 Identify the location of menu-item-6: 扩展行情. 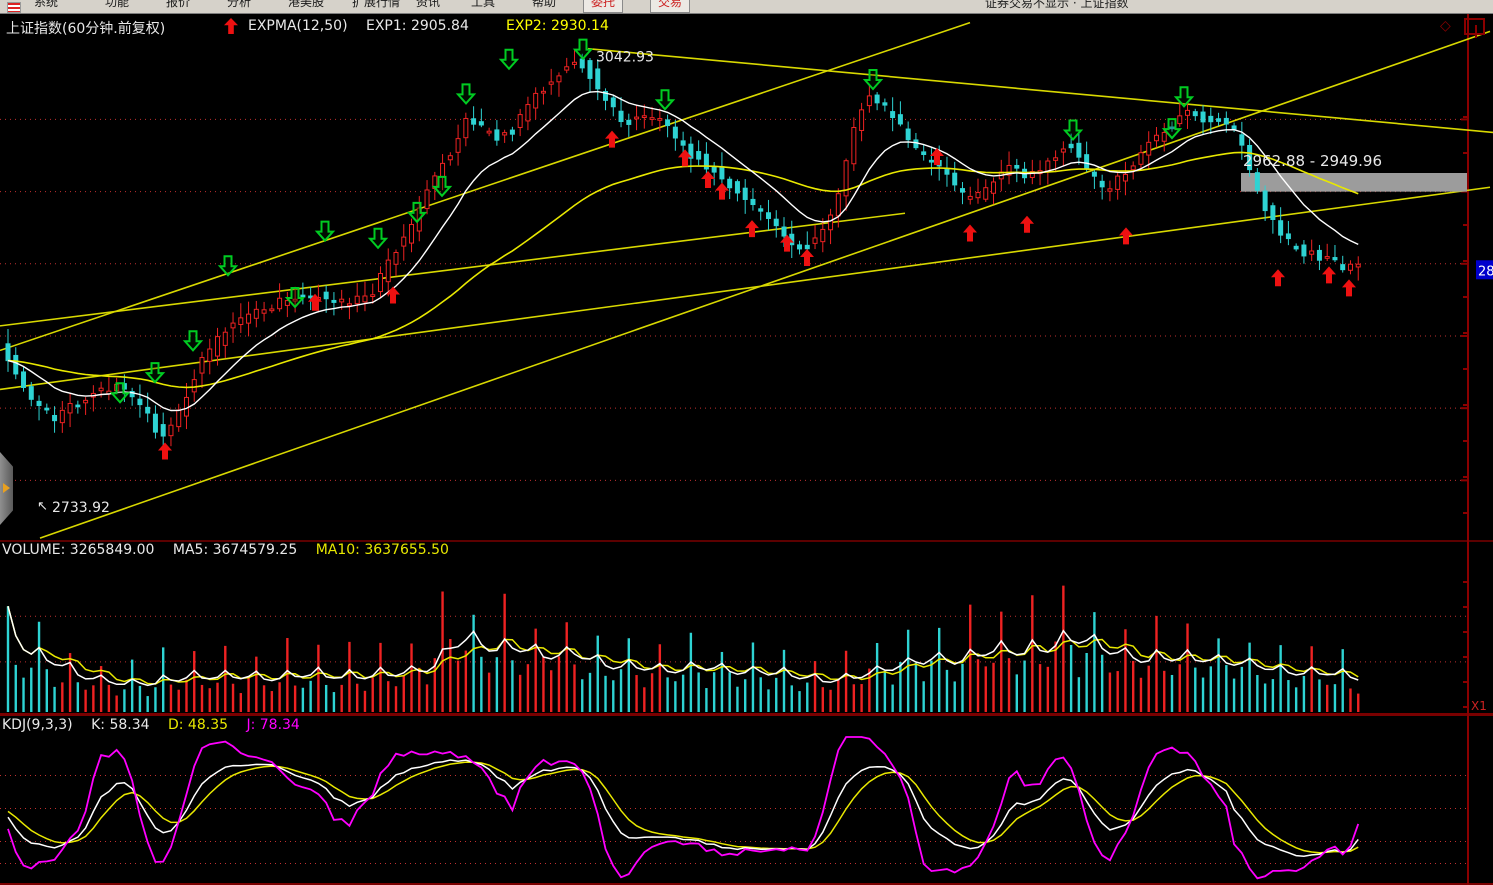
(376, 4).